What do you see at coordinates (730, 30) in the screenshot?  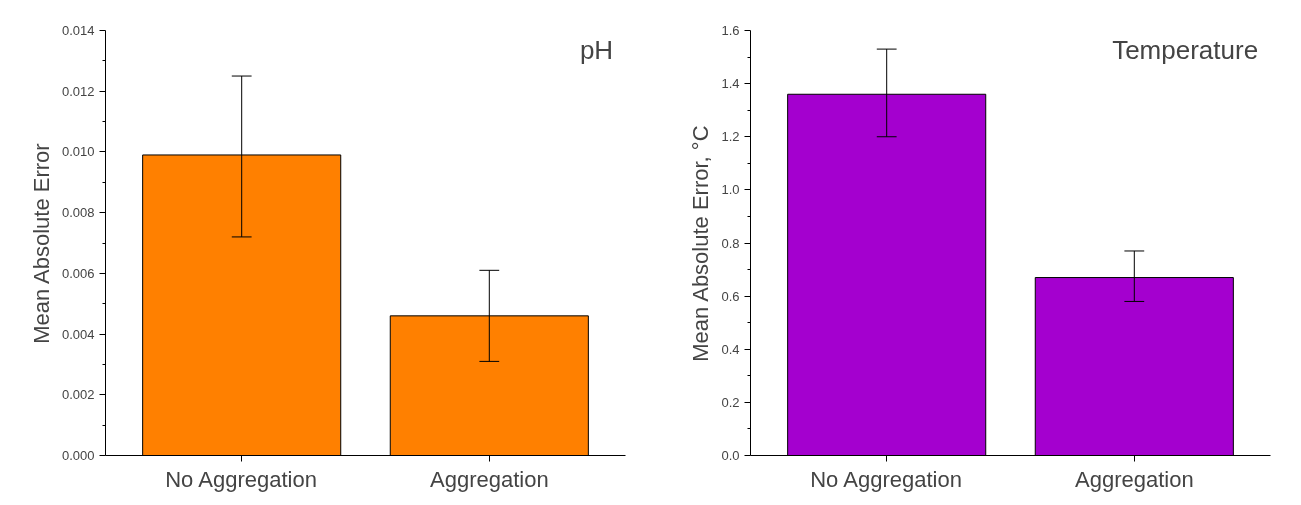 I see `y-tick-label: 1.6` at bounding box center [730, 30].